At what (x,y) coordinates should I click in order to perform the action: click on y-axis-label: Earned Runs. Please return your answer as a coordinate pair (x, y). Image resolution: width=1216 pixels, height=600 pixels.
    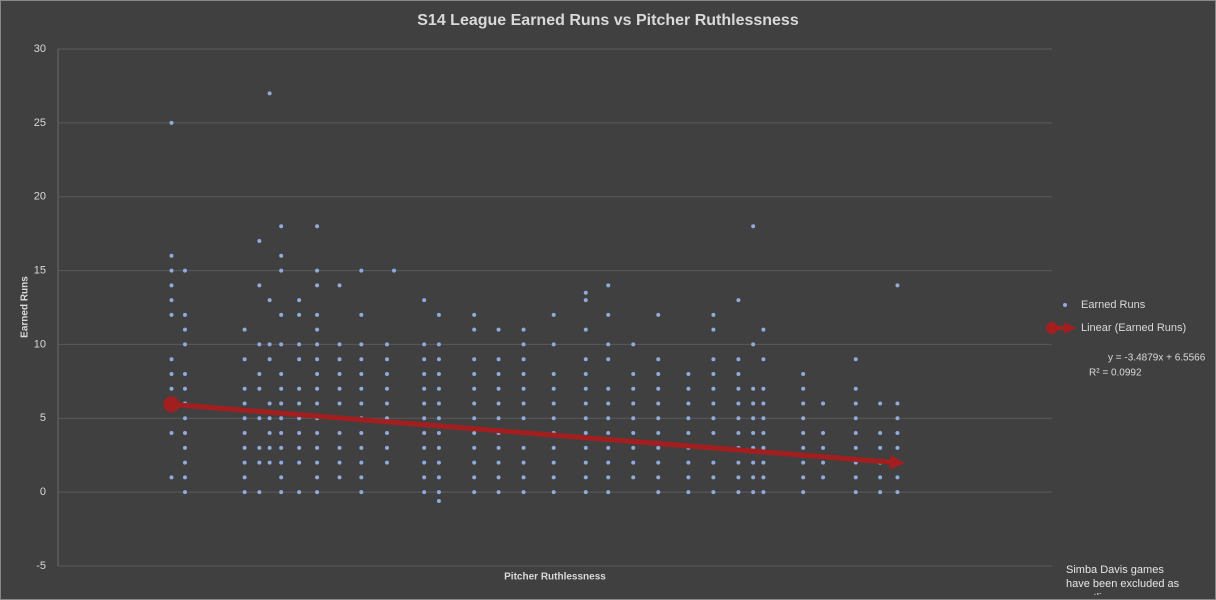
    Looking at the image, I should click on (25, 307).